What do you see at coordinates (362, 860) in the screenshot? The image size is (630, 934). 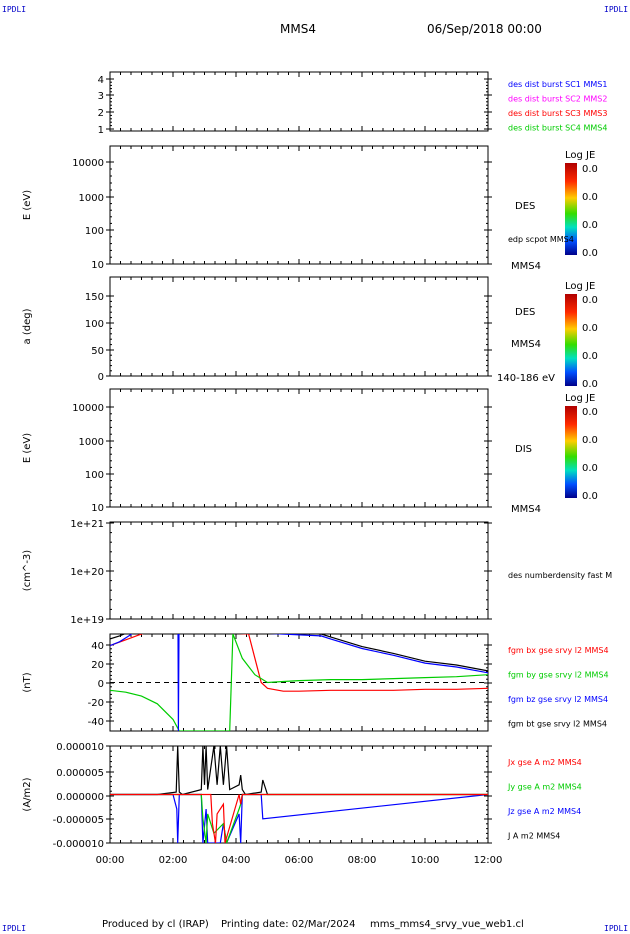 I see `x-tick-label: 08:00` at bounding box center [362, 860].